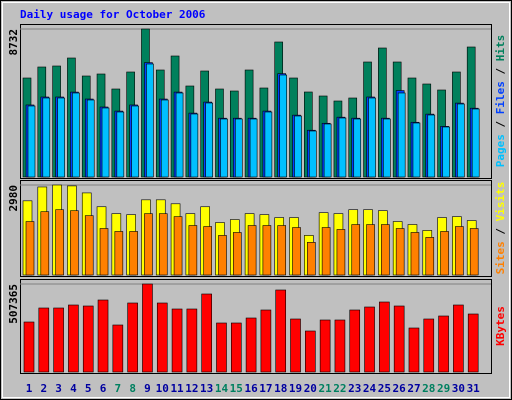 The width and height of the screenshot is (512, 400). I want to click on y-tick-label: 2980, so click(13, 198).